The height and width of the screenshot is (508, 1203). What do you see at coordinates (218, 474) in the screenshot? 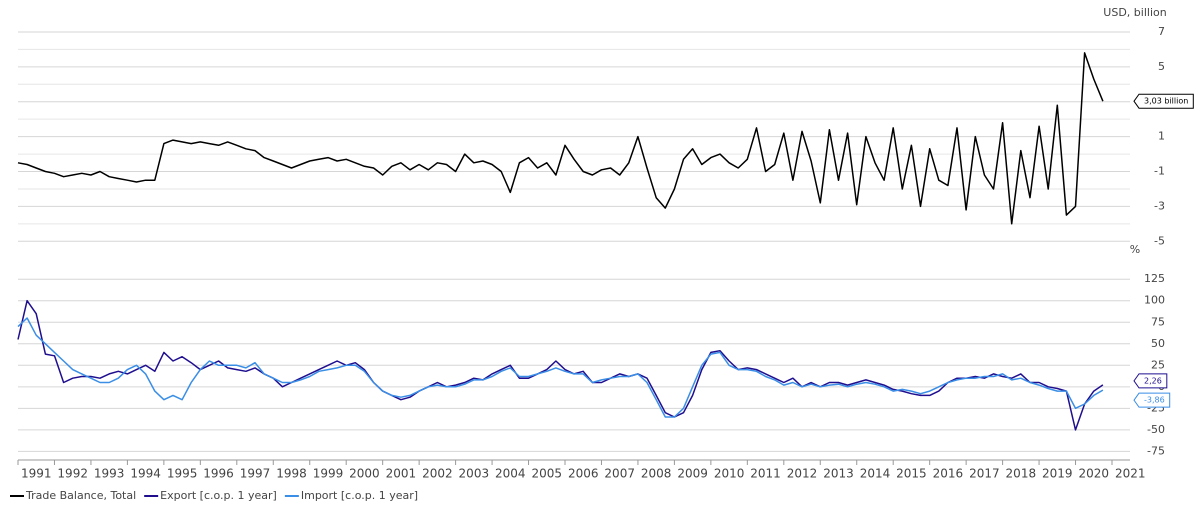
I see `x-tick-label: 1996` at bounding box center [218, 474].